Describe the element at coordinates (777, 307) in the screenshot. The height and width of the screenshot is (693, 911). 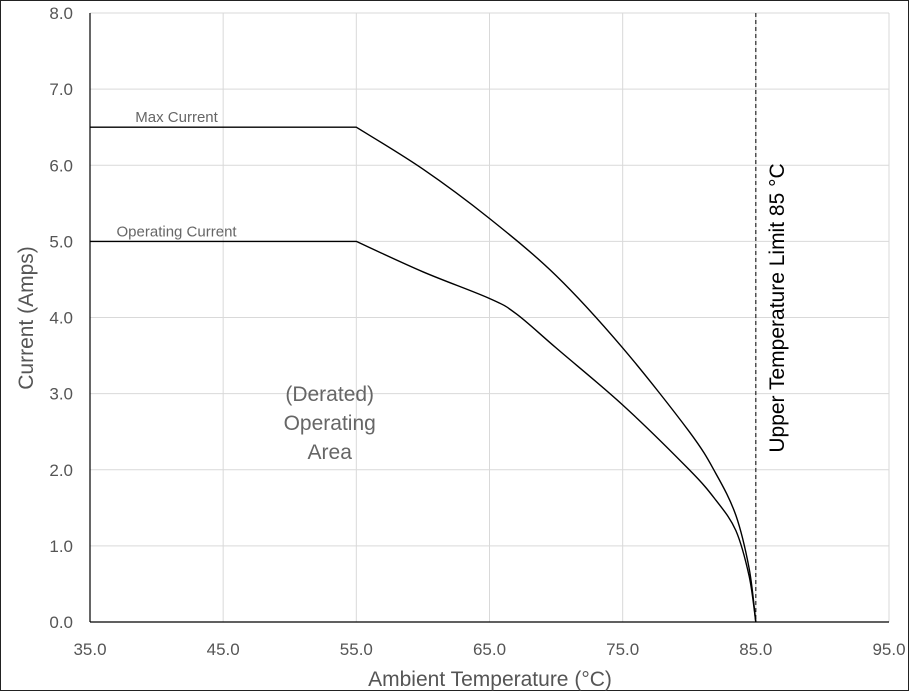
I see `upper-limit-label: Upper Temperature Limit 85 °C` at that location.